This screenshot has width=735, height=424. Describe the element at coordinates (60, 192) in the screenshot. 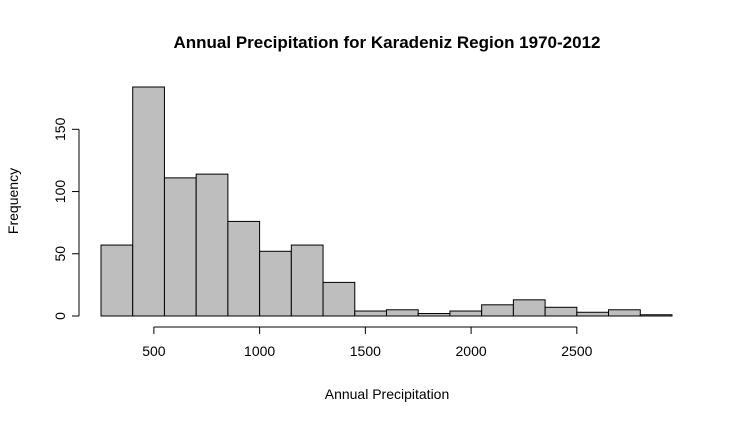

I see `y-tick-label: 100` at that location.